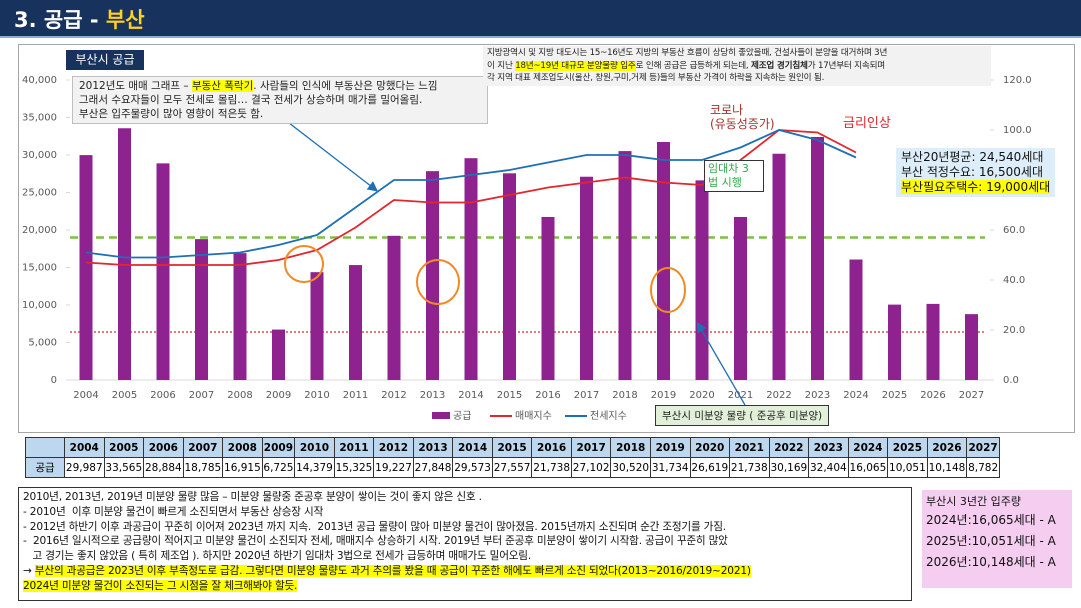 The image size is (1081, 608). Describe the element at coordinates (608, 416) in the screenshot. I see `legend-label: 전세지수` at that location.